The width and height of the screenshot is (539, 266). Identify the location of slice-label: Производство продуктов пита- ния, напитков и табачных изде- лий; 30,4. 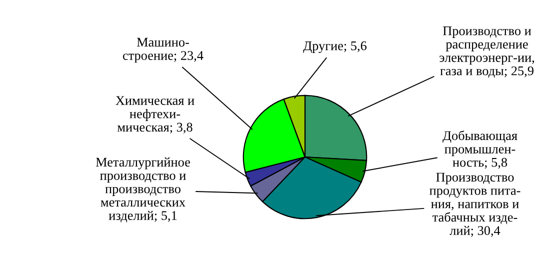
(475, 204).